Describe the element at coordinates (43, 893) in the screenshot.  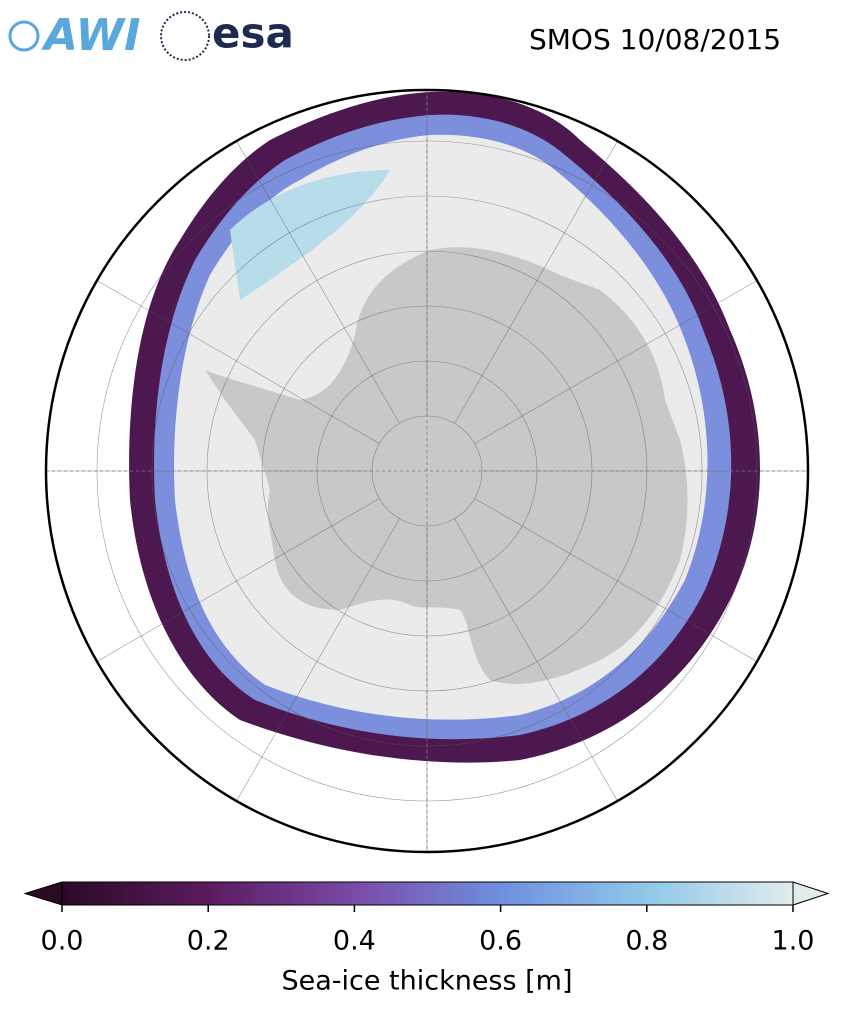
I see `colorbar-extend-low` at that location.